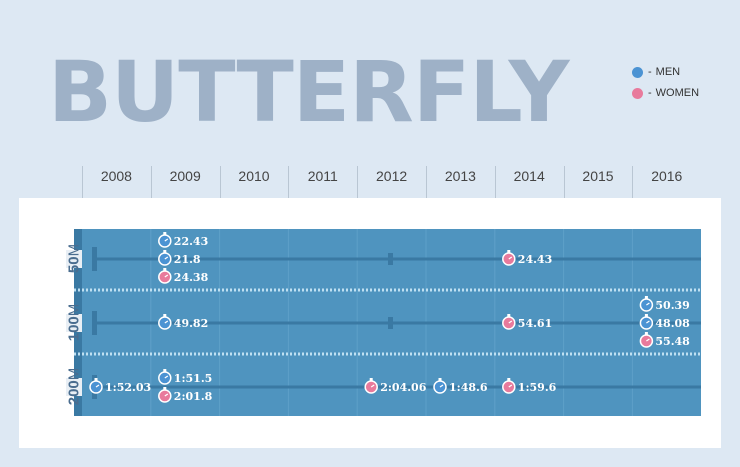 The image size is (740, 467). What do you see at coordinates (128, 387) in the screenshot?
I see `time-label: 1:52.03` at bounding box center [128, 387].